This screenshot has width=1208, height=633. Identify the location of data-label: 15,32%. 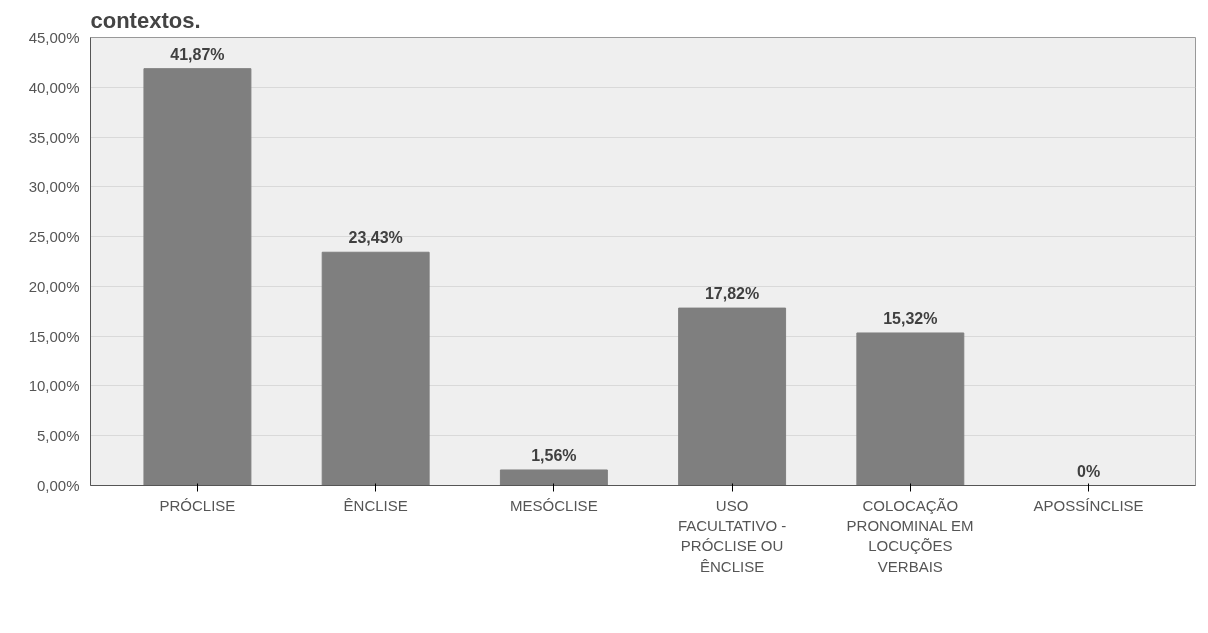
(910, 318).